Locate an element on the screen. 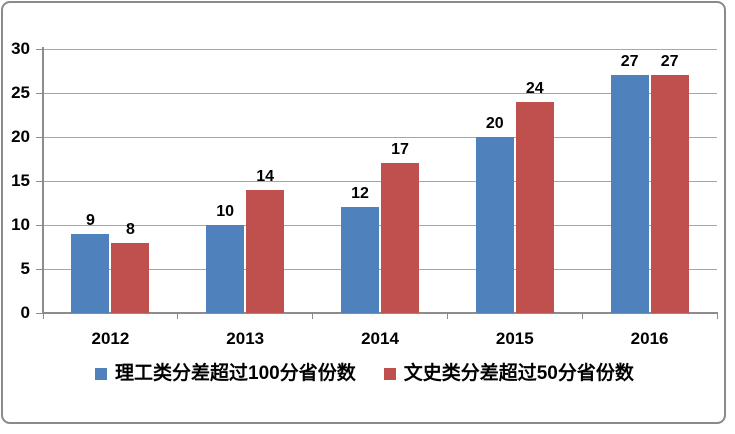 The width and height of the screenshot is (735, 434). data-label: 9 is located at coordinates (90, 220).